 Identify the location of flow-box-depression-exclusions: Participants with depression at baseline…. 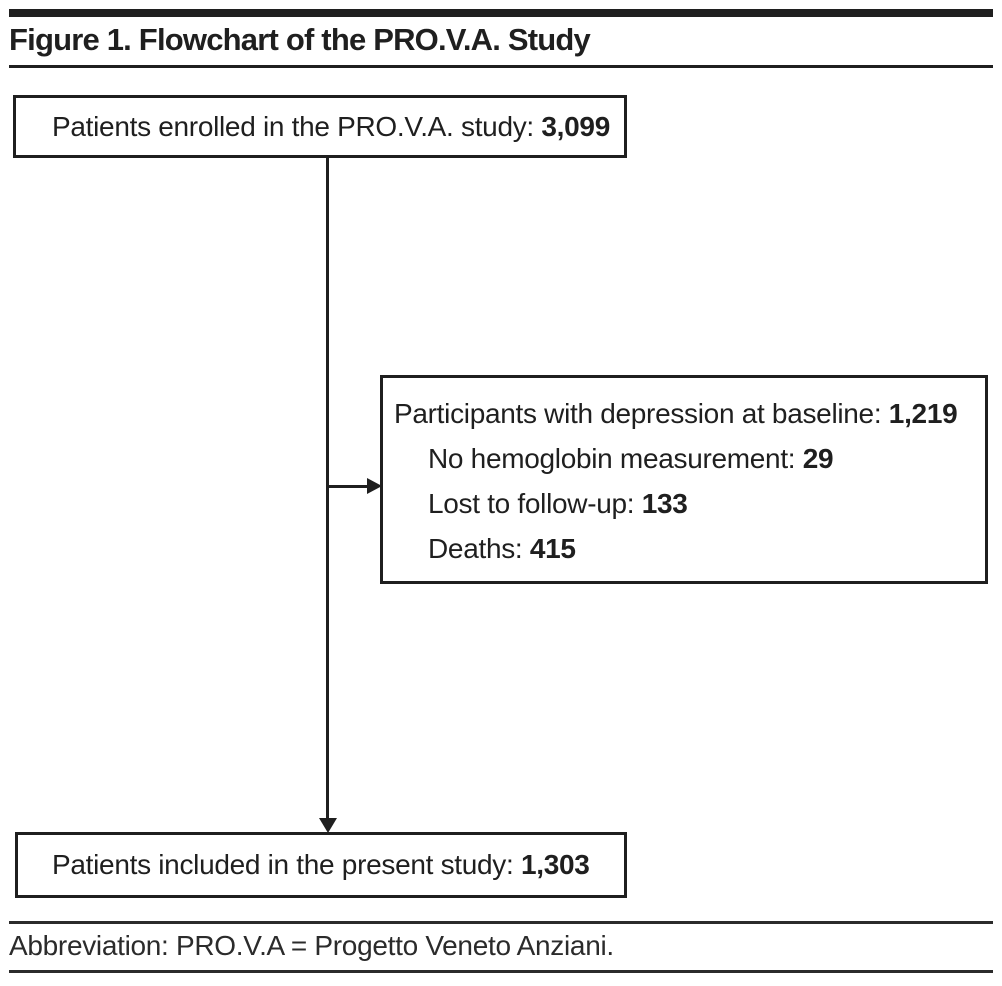
(684, 479).